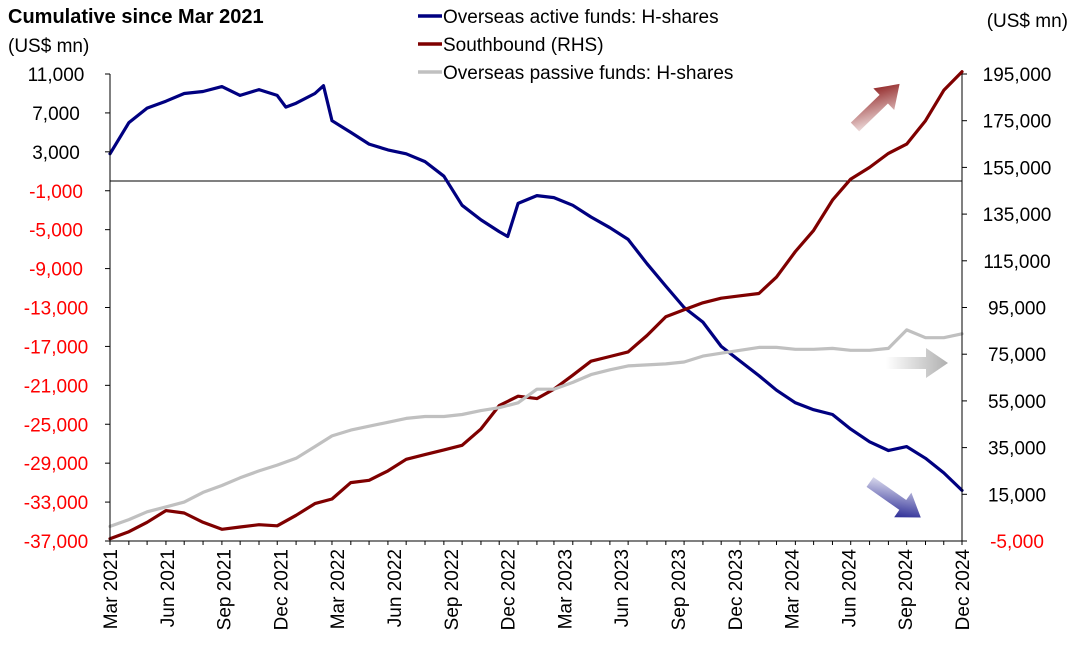  What do you see at coordinates (963, 590) in the screenshot?
I see `x-tick-label: Dec 2024` at bounding box center [963, 590].